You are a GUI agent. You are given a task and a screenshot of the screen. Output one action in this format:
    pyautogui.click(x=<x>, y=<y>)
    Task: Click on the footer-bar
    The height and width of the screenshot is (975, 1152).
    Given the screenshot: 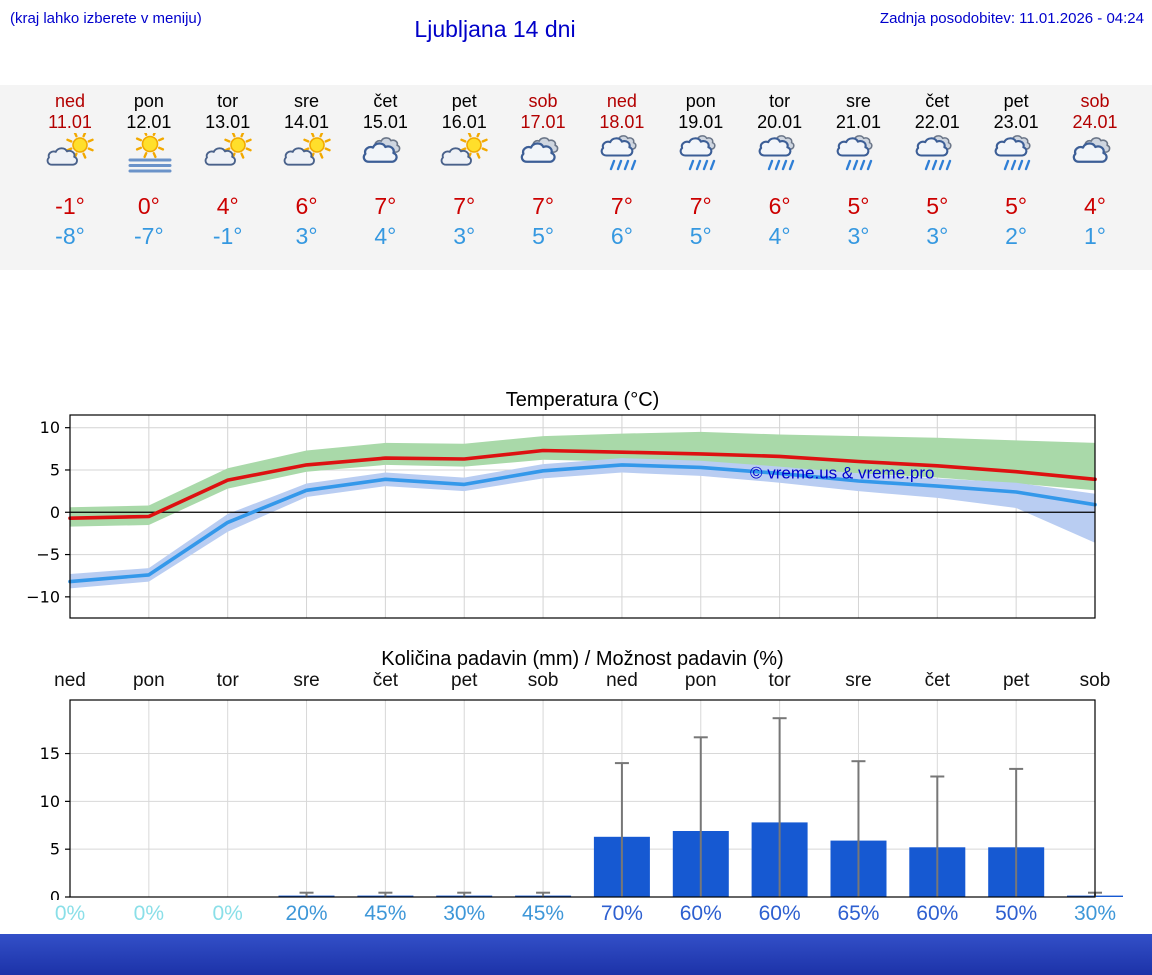 What is the action you would take?
    pyautogui.click(x=576, y=954)
    